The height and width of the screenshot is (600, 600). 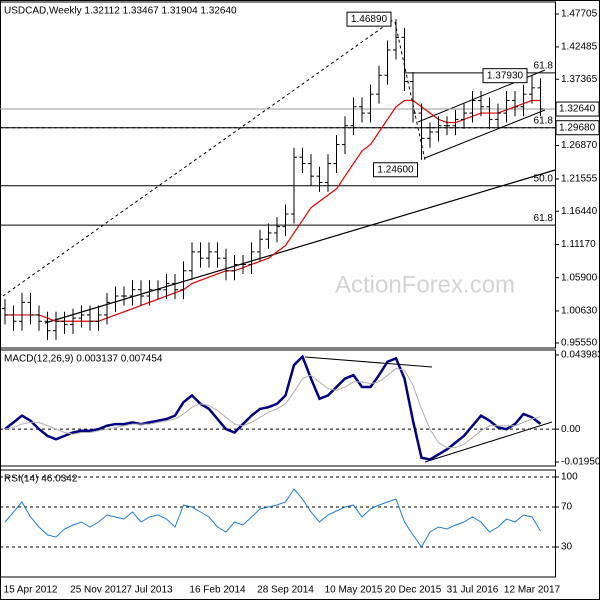 I want to click on watermark: ActionForex.com, so click(x=425, y=284).